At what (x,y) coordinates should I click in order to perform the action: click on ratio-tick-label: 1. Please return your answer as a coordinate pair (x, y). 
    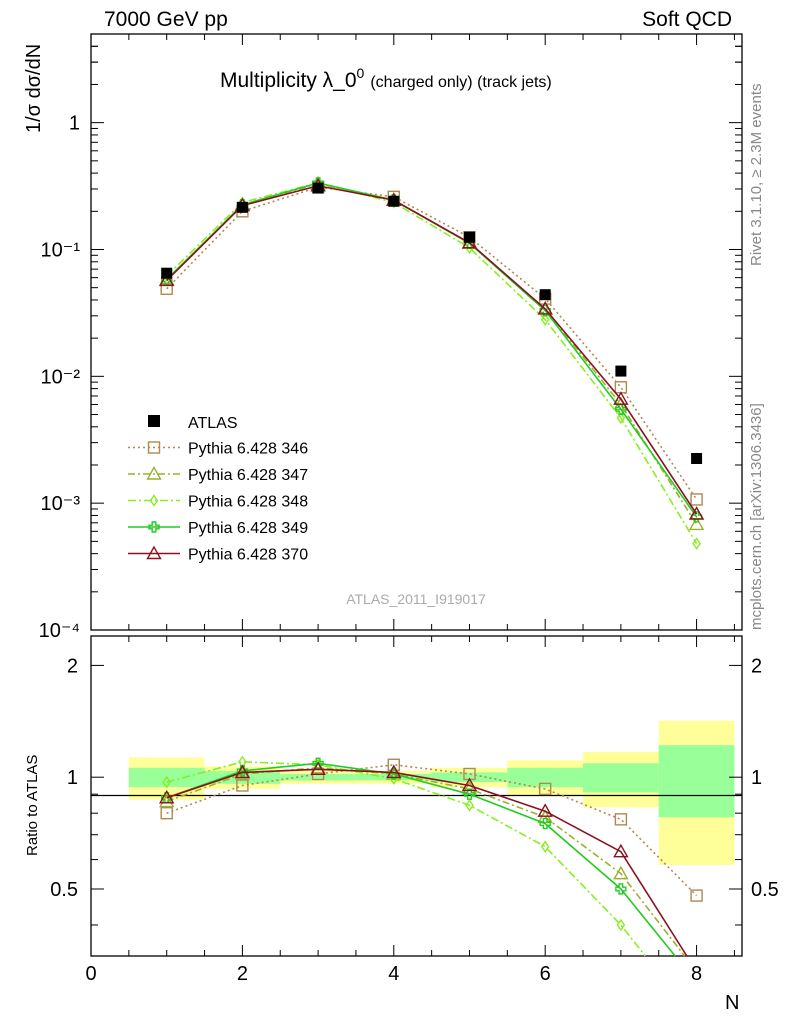
    Looking at the image, I should click on (72, 778).